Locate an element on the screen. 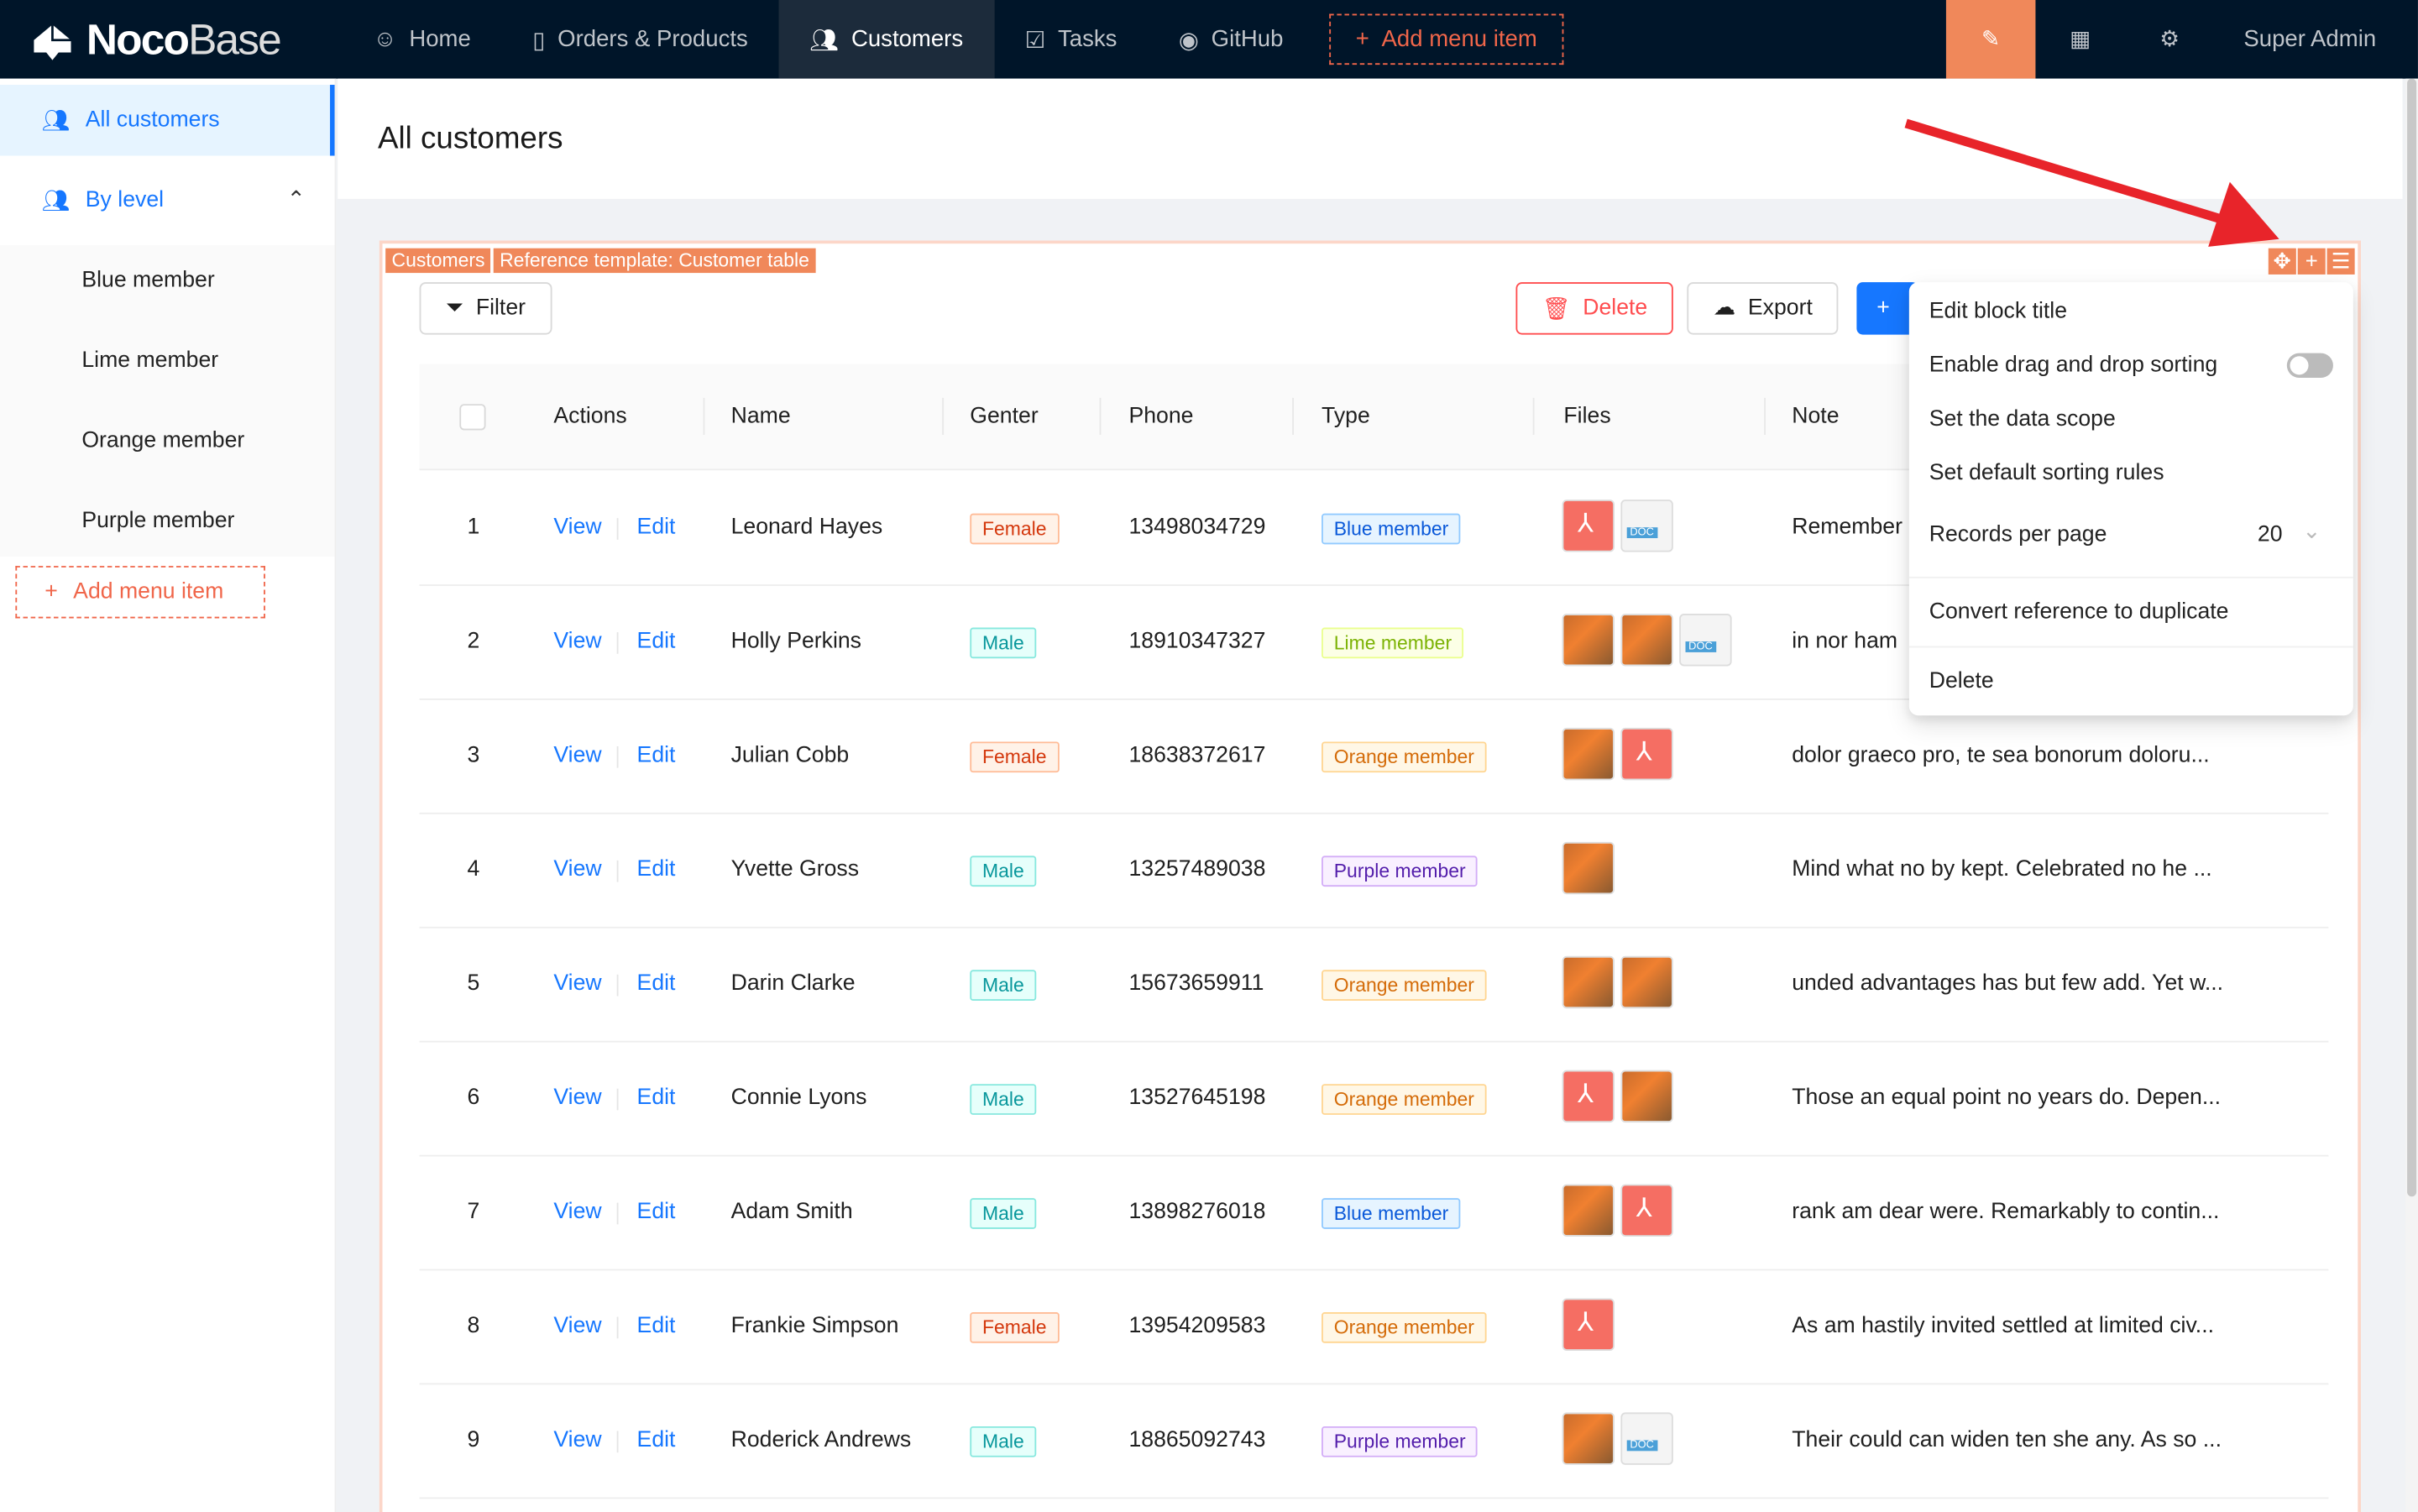 This screenshot has width=2418, height=1512. delete-button: 🗑︎ Delete is located at coordinates (1594, 308).